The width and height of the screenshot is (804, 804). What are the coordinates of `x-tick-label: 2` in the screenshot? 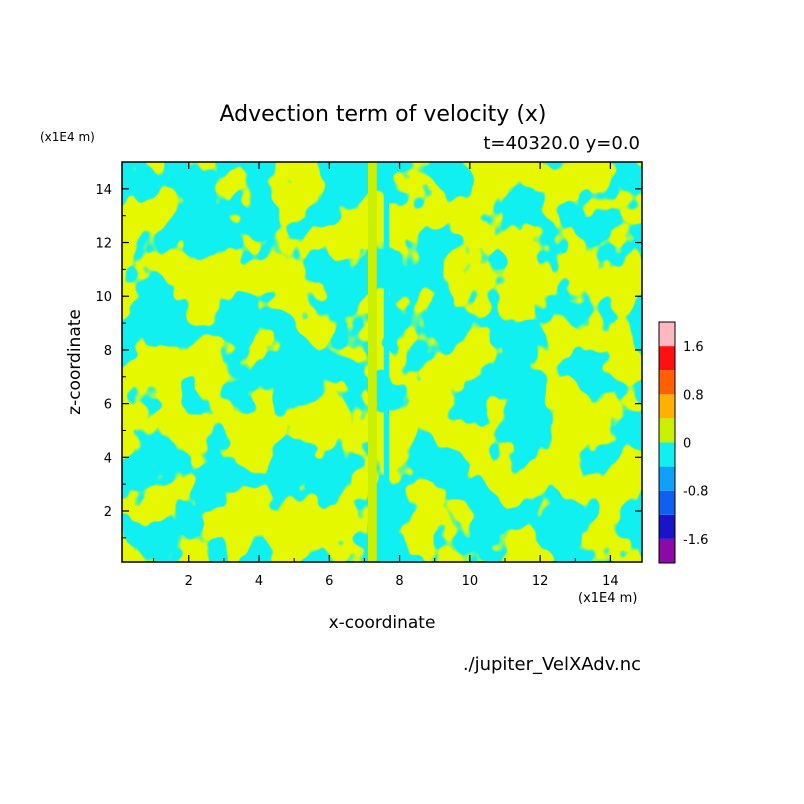 It's located at (189, 581).